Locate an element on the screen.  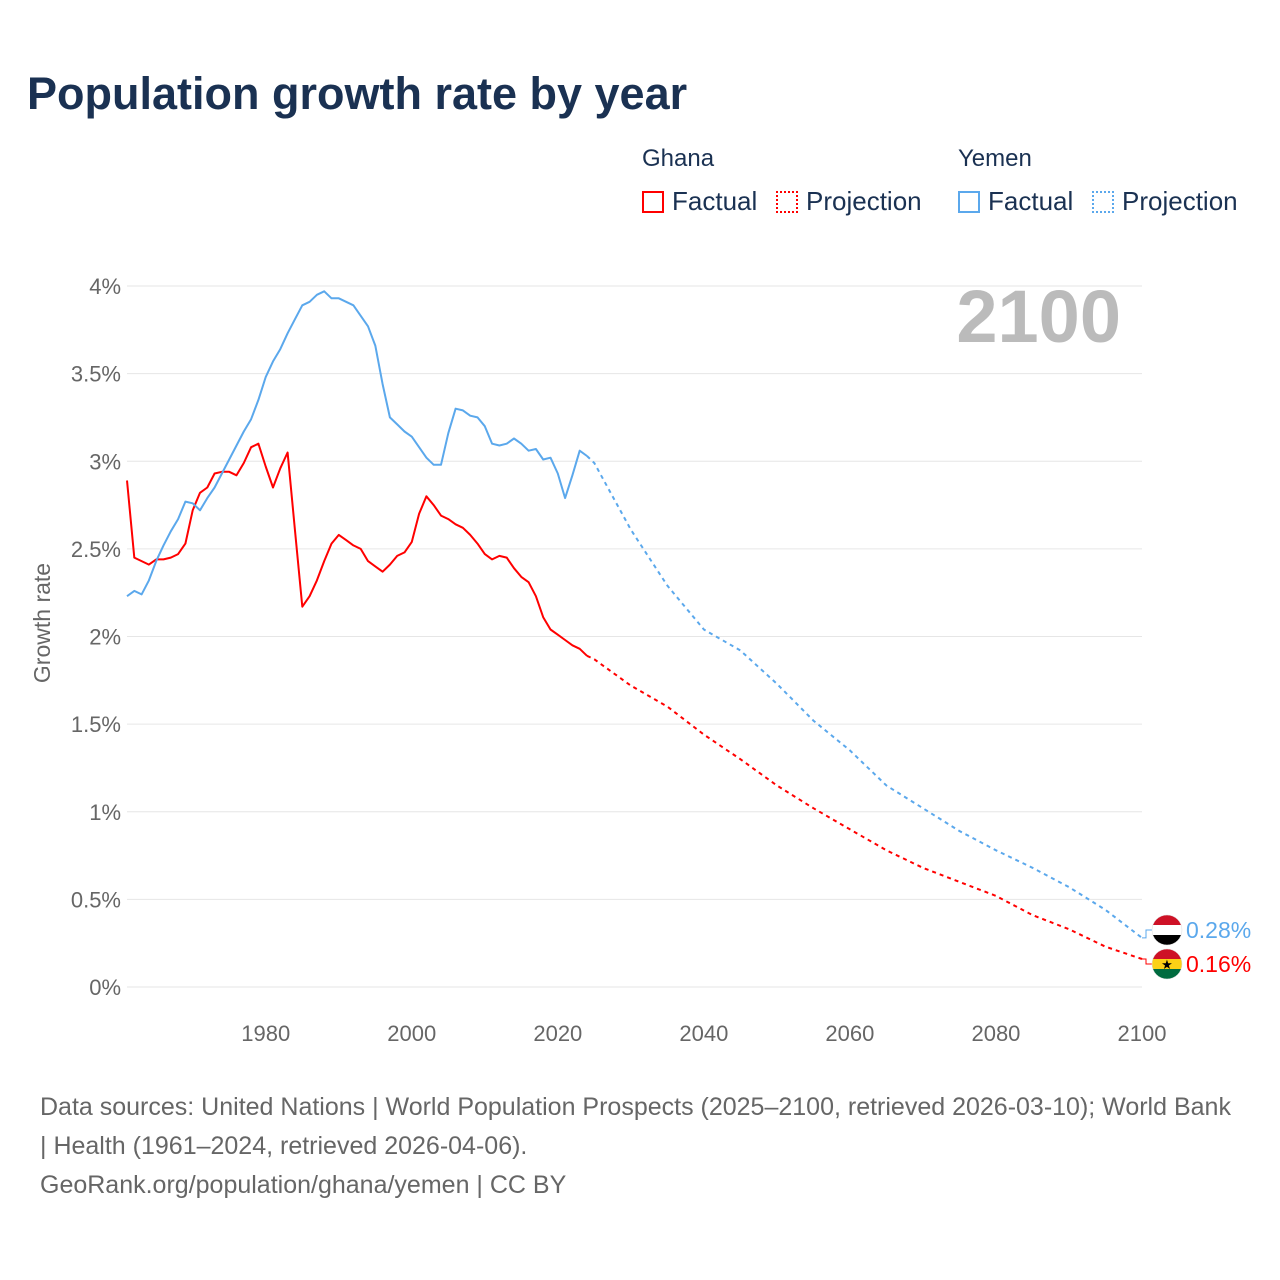
yemen-factual-line is located at coordinates (357, 444).